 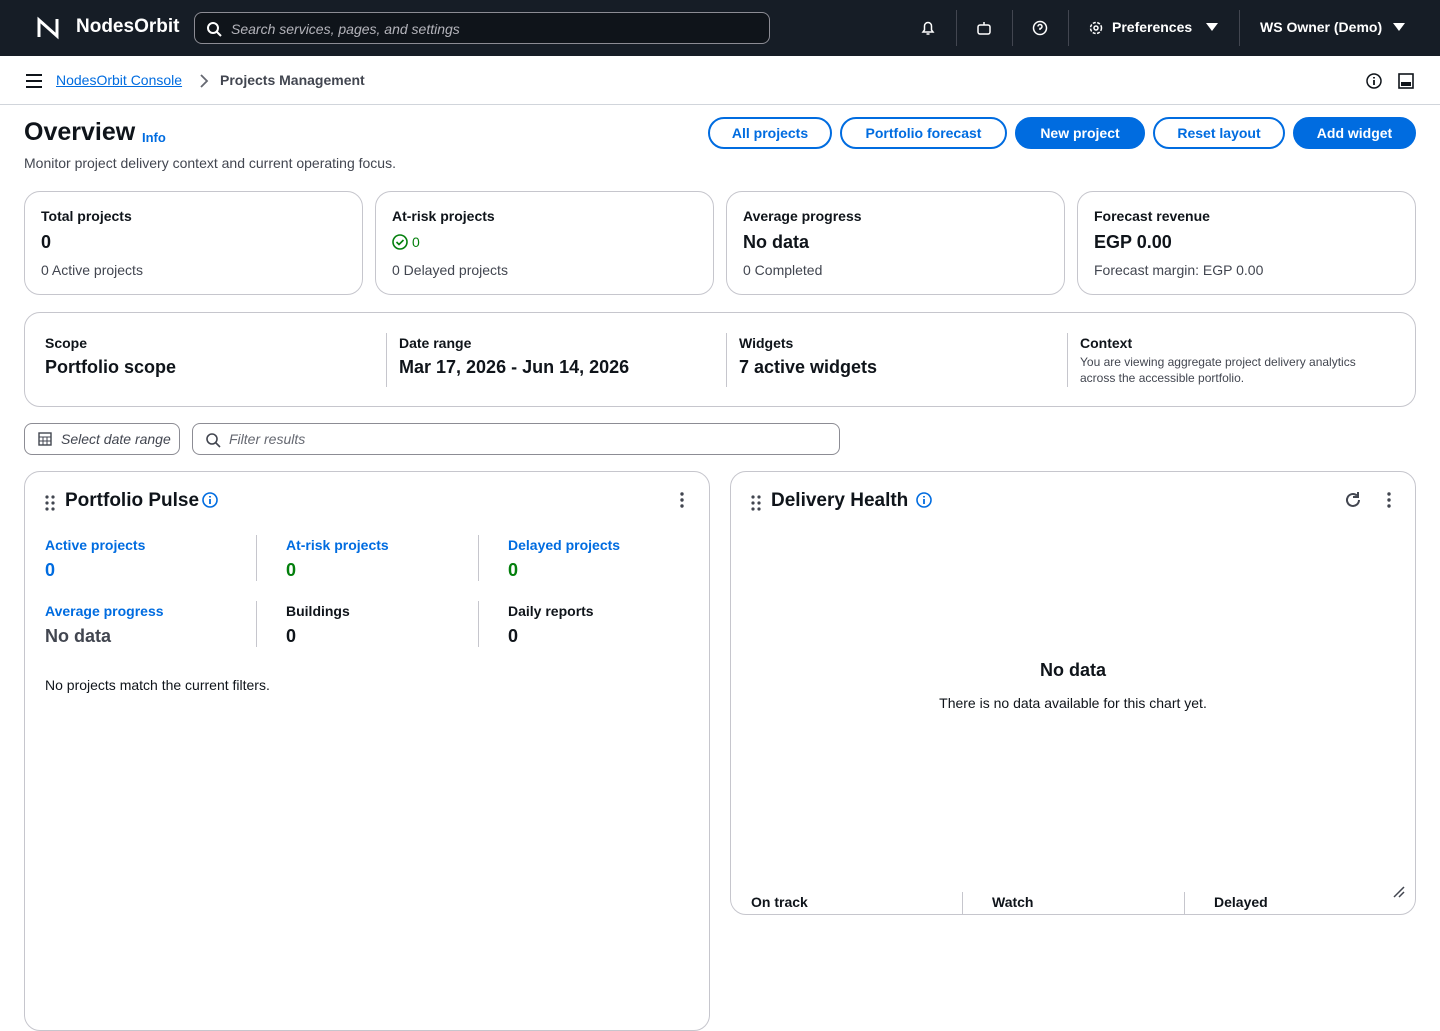 What do you see at coordinates (1152, 27) in the screenshot?
I see `preferences-menu: Preferences` at bounding box center [1152, 27].